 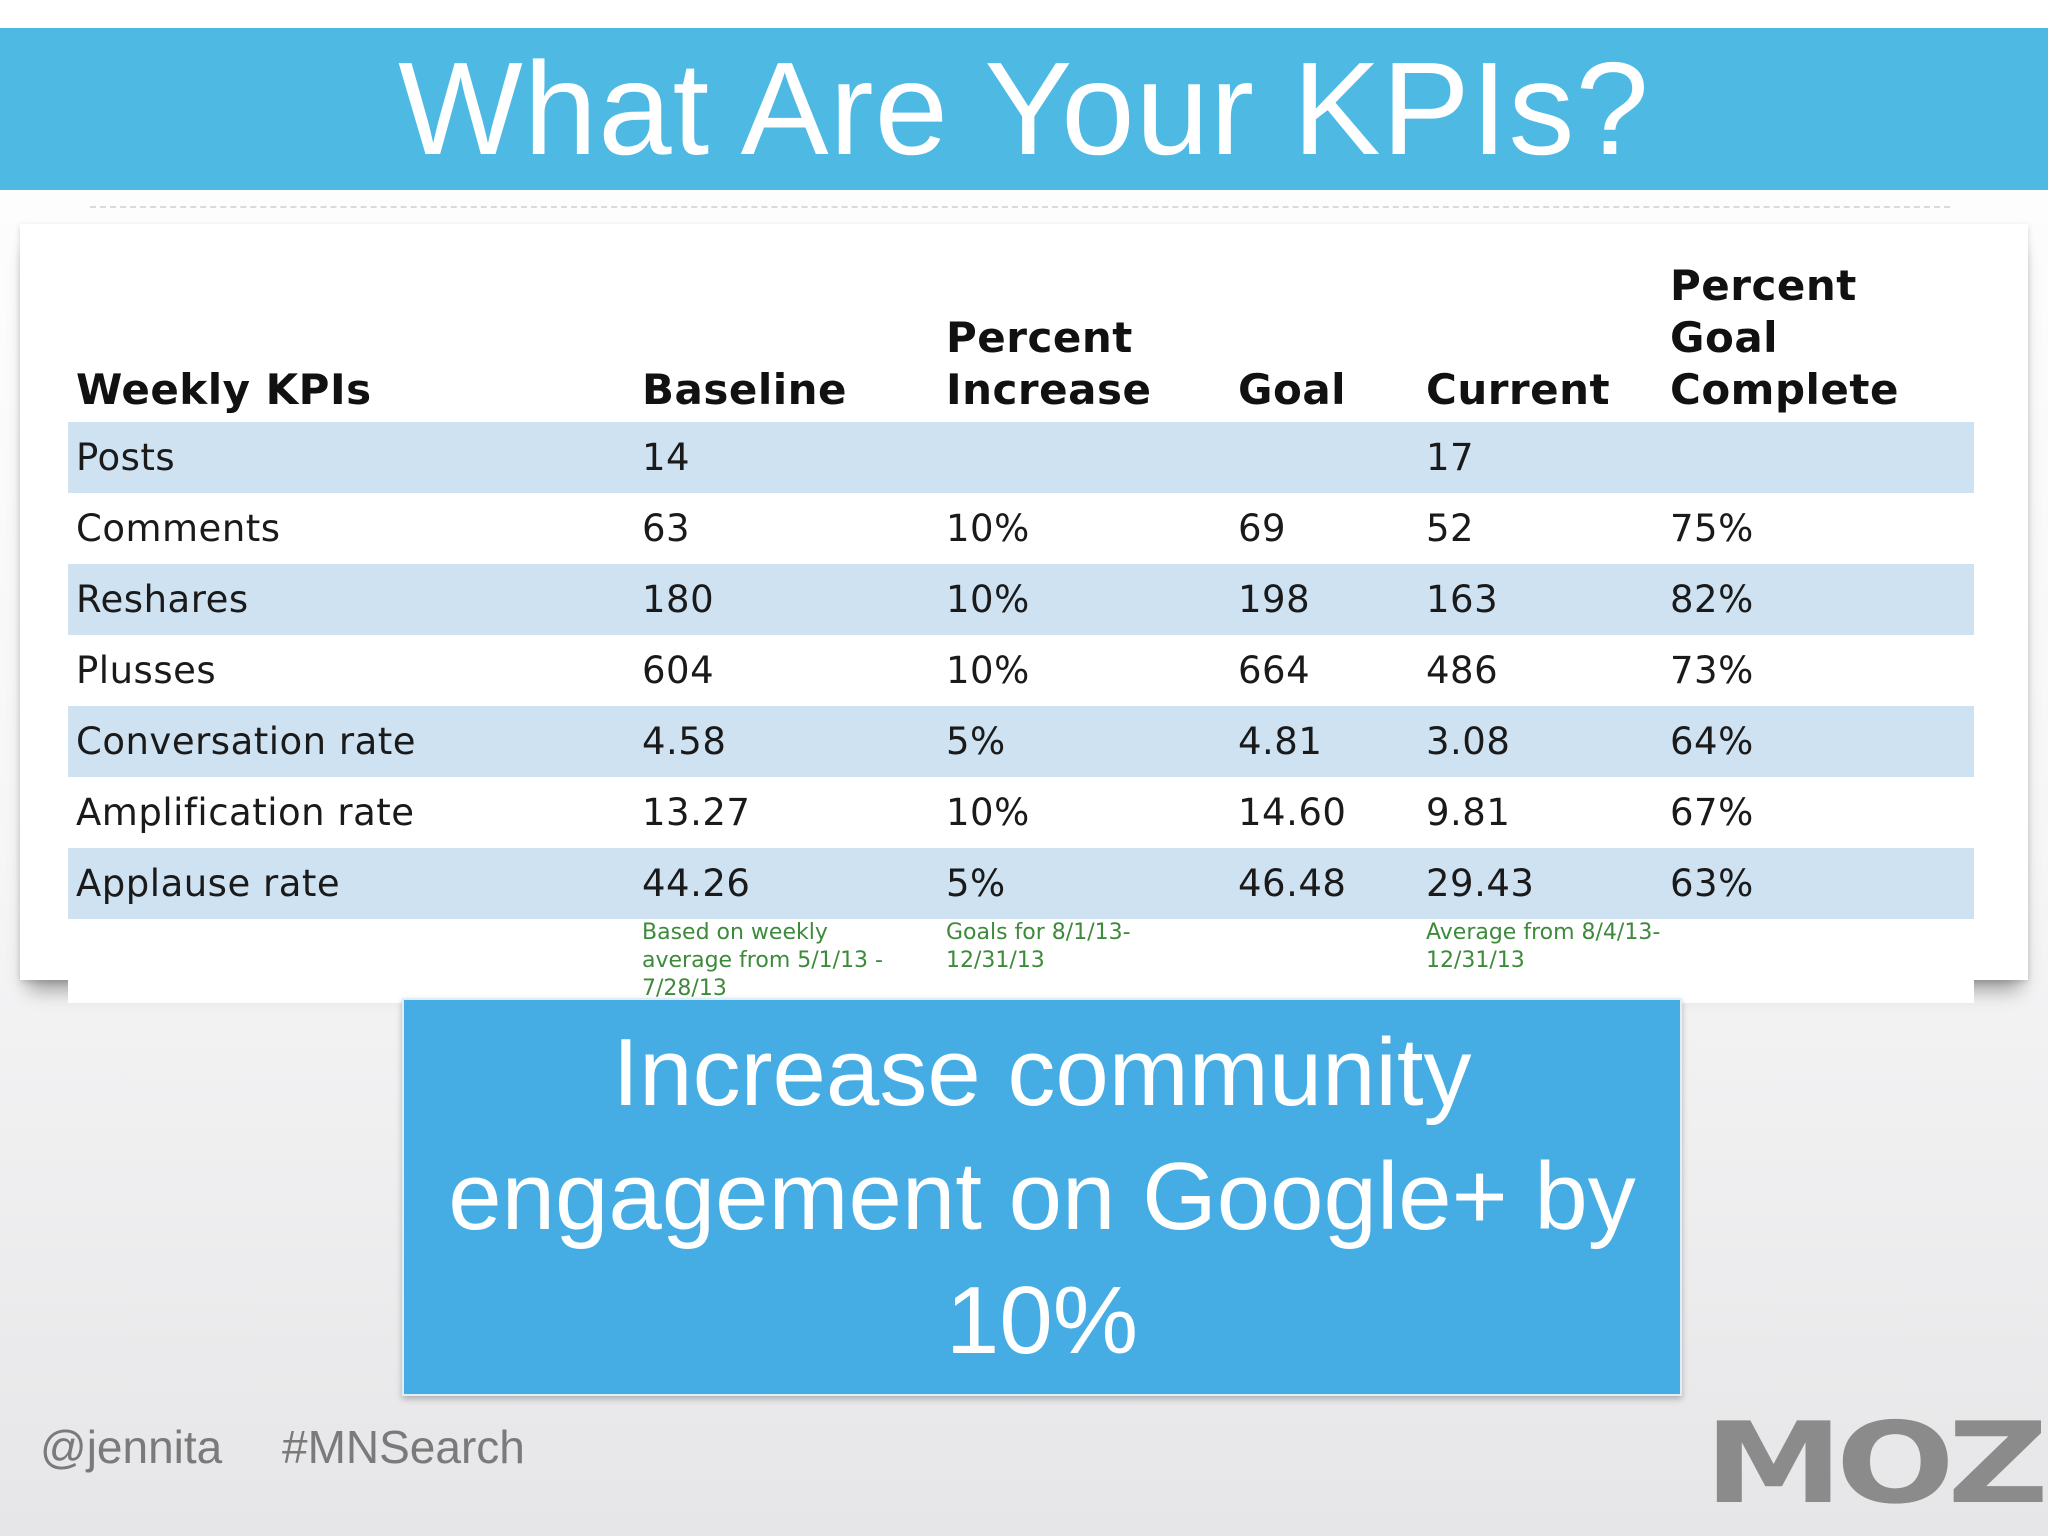 What do you see at coordinates (351, 599) in the screenshot?
I see `kpi-name: Reshares` at bounding box center [351, 599].